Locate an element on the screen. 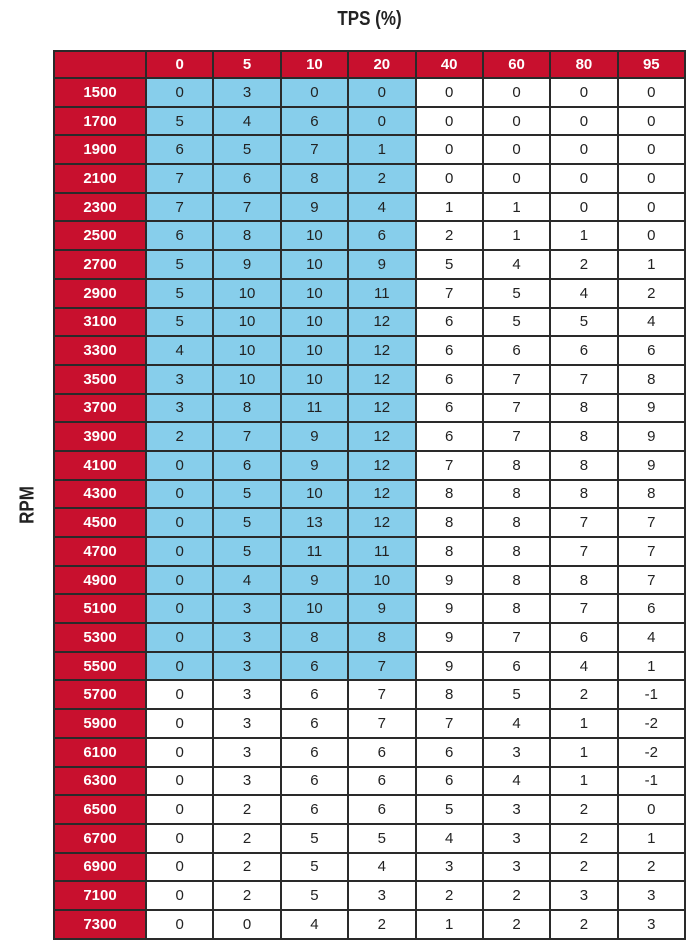 This screenshot has height=940, width=700. row-header-rpm: 6500 is located at coordinates (100, 809).